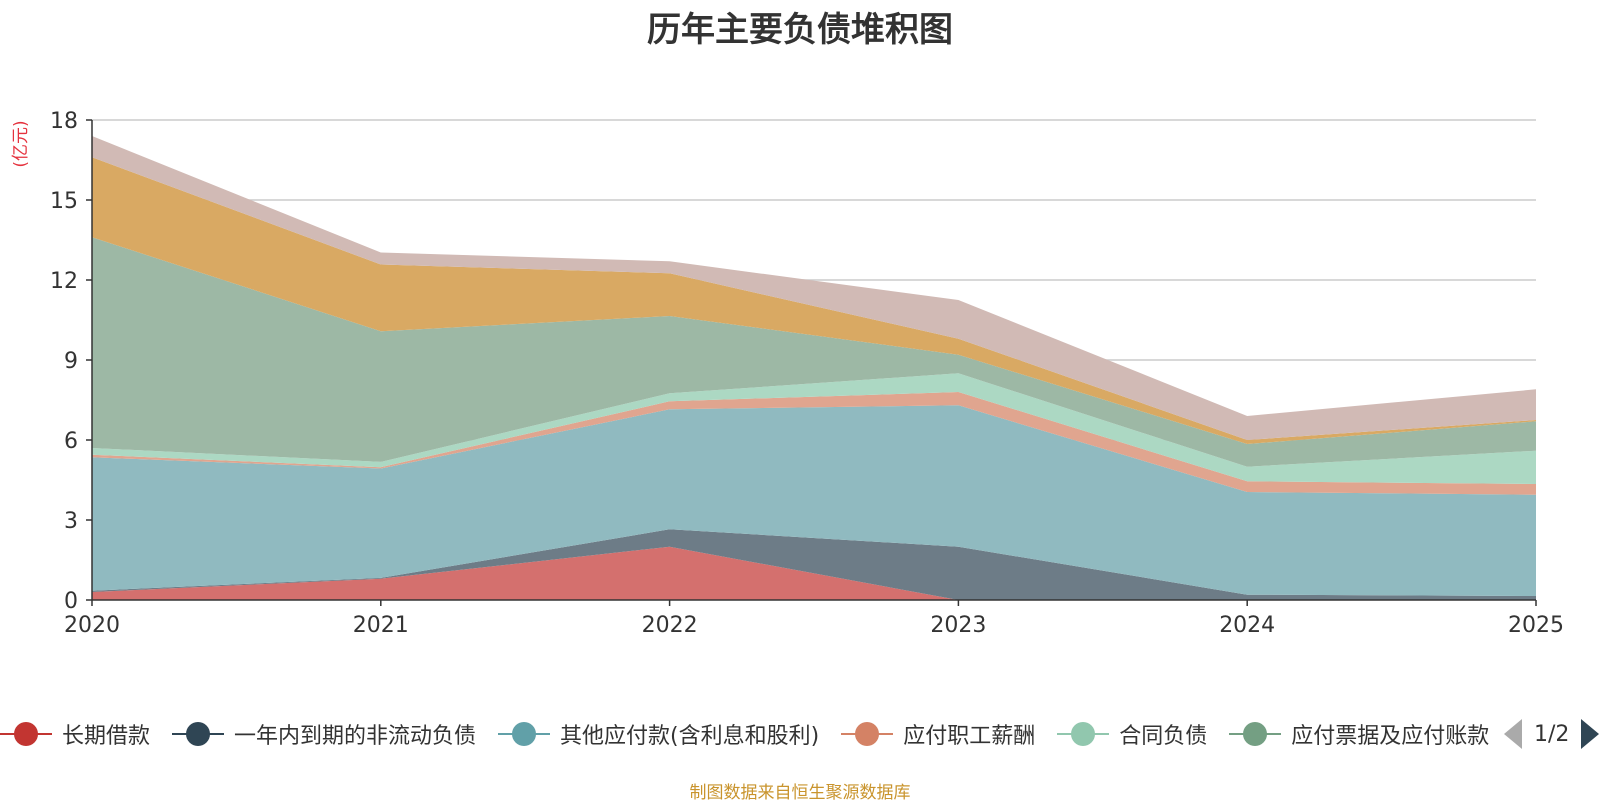  Describe the element at coordinates (969, 736) in the screenshot. I see `legend-label: 应付职工薪酬` at that location.